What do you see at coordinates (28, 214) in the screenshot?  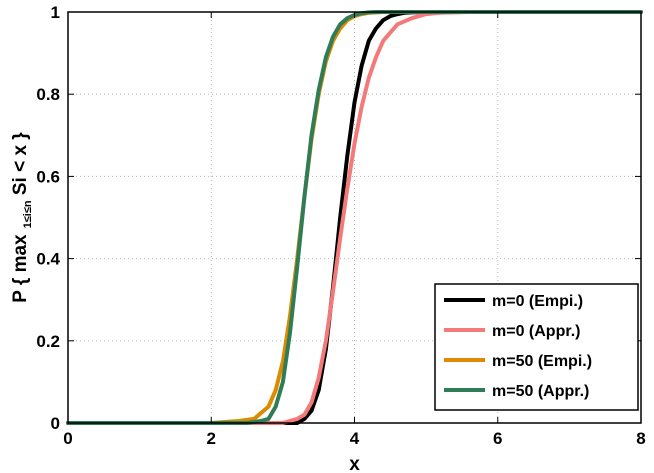 I see `y-axis-label-subscript: 1≤i≤n` at bounding box center [28, 214].